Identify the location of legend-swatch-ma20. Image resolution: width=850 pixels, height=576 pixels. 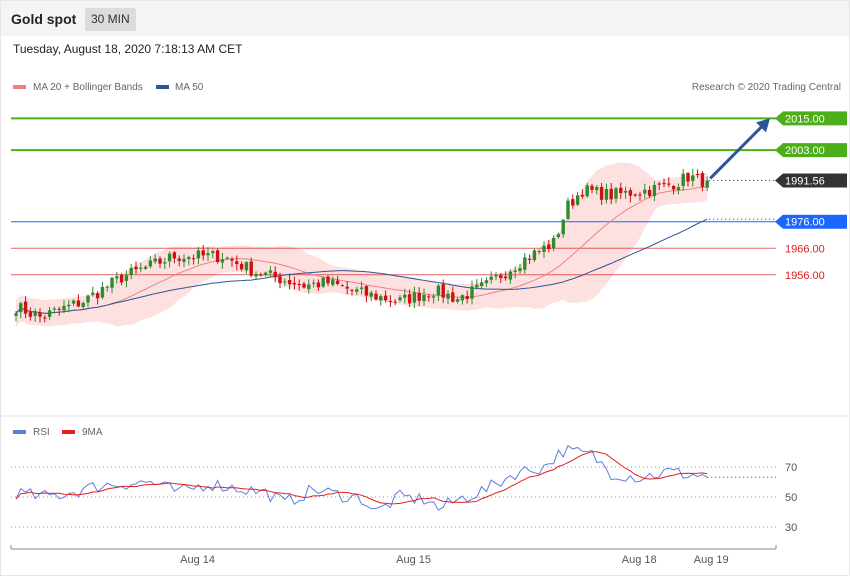
(19, 87).